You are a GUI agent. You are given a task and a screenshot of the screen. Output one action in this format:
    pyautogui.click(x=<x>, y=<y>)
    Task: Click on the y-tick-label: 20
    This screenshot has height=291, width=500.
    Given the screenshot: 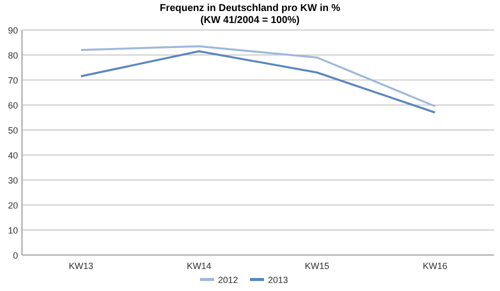 What is the action you would take?
    pyautogui.click(x=13, y=205)
    